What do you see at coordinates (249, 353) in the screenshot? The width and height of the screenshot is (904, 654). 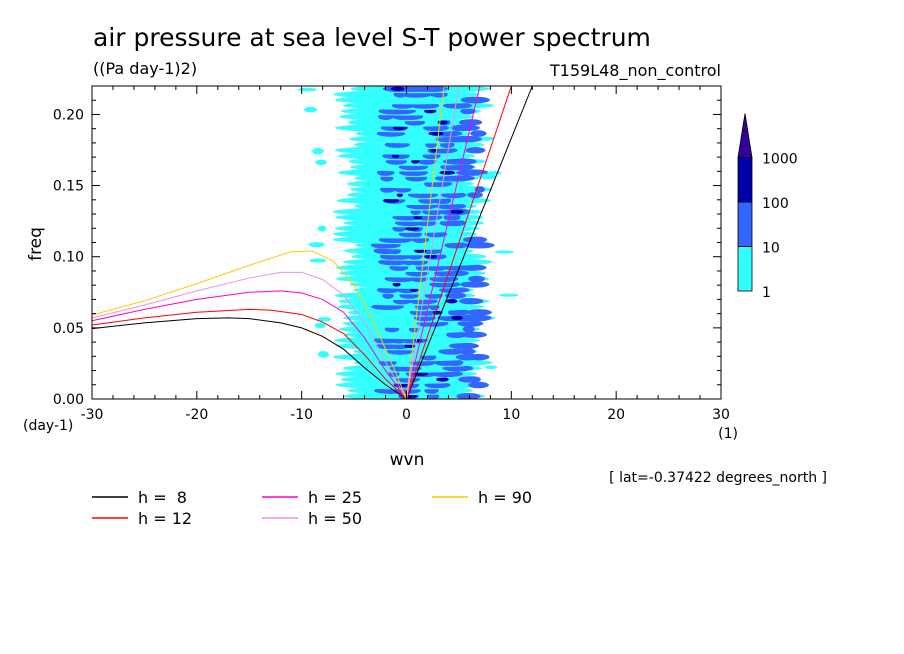 I see `rossby-curve-h12` at bounding box center [249, 353].